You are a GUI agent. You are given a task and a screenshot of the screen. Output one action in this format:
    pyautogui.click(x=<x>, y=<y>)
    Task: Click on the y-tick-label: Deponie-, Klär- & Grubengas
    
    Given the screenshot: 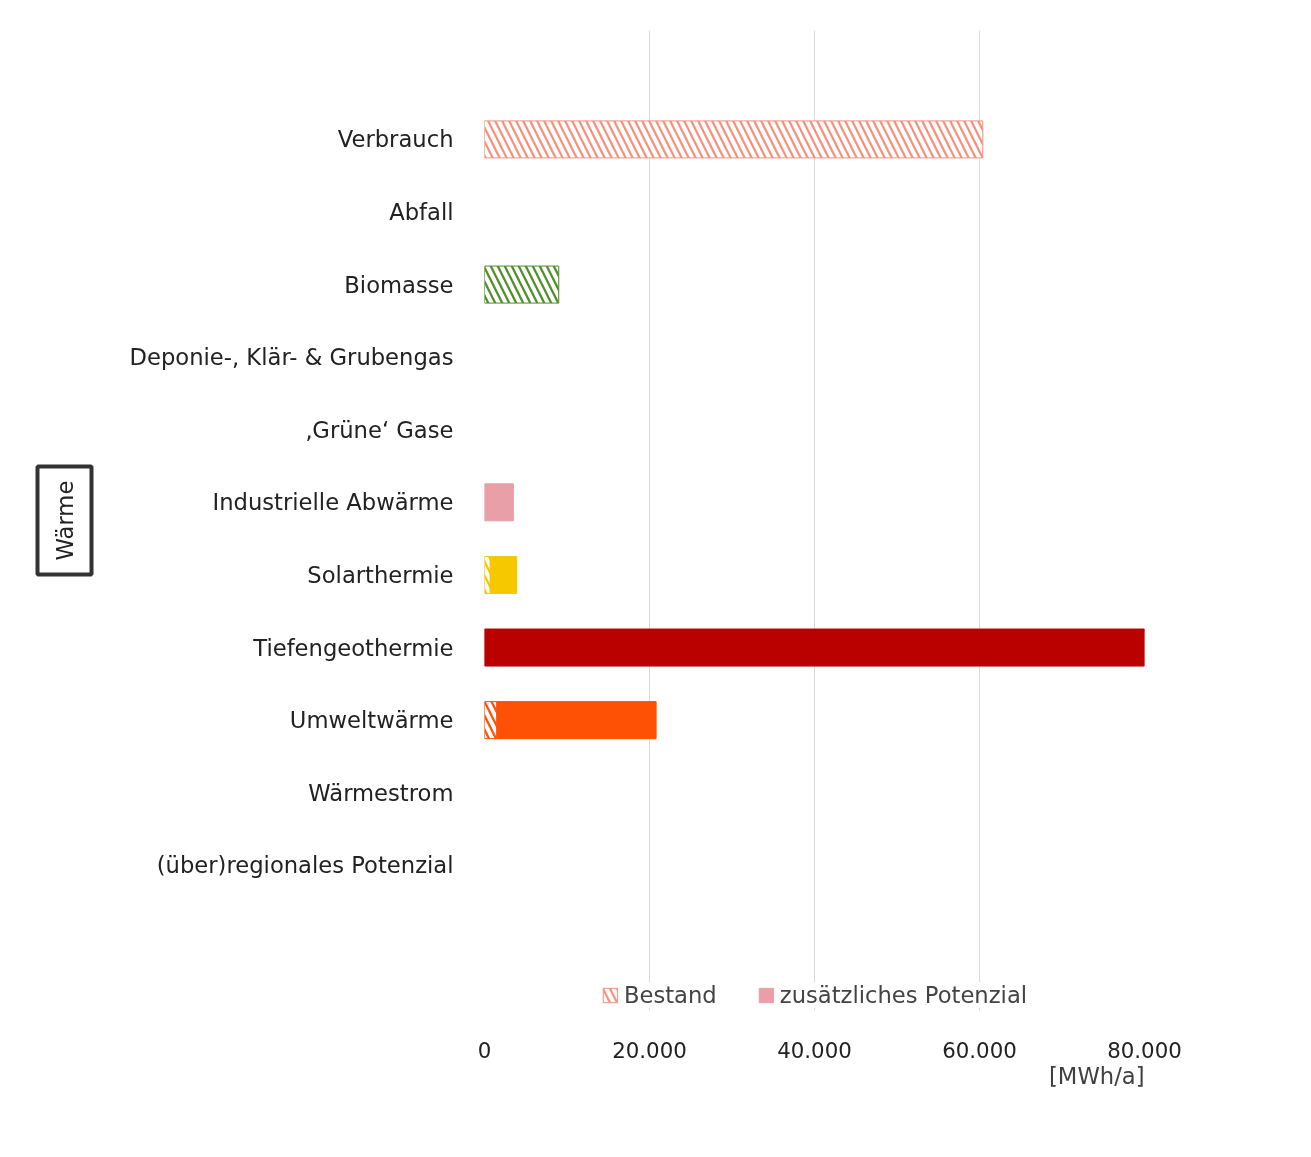 What is the action you would take?
    pyautogui.click(x=291, y=357)
    